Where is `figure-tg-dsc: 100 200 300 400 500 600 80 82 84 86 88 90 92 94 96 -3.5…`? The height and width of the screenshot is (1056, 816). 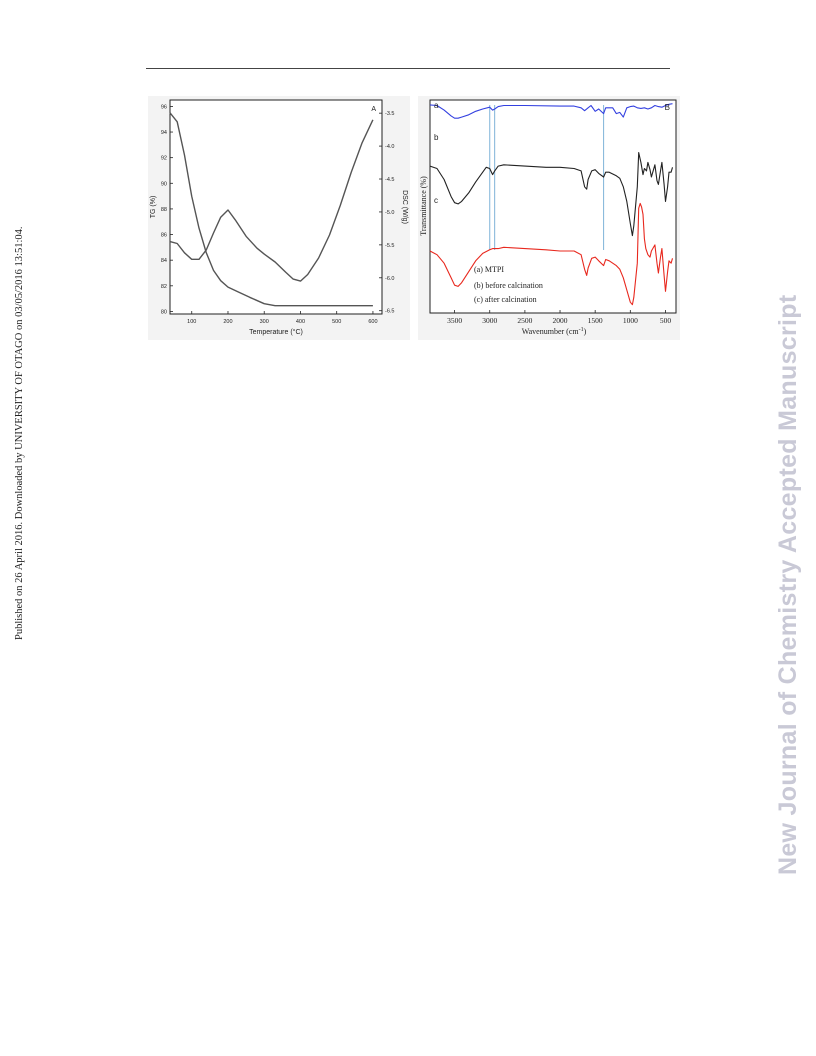
figure-tg-dsc: 100 200 300 400 500 600 80 82 84 86 88 90 92 94 96 -3.5… is located at coordinates (279, 220).